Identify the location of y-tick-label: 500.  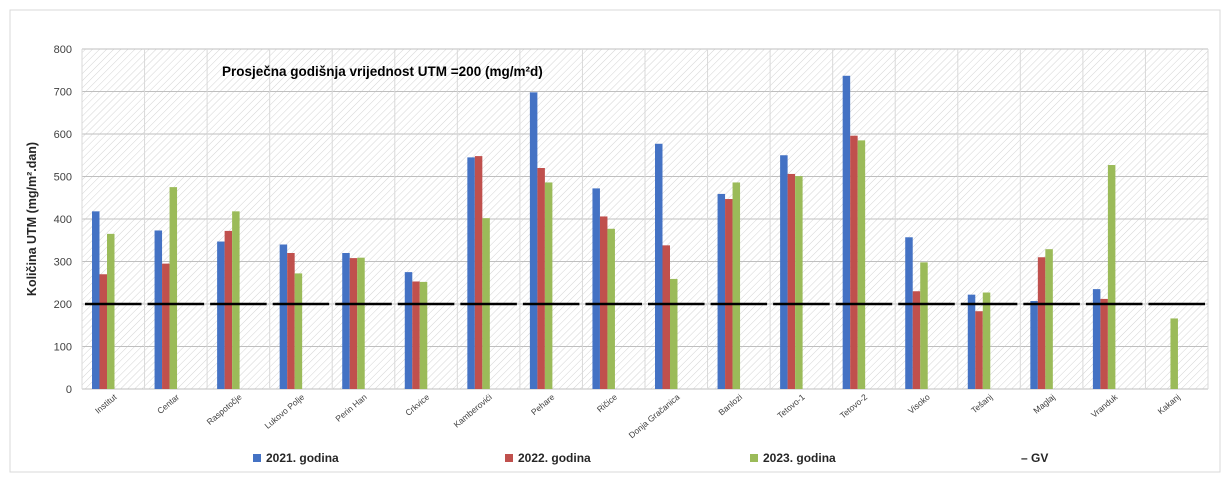
(63, 178).